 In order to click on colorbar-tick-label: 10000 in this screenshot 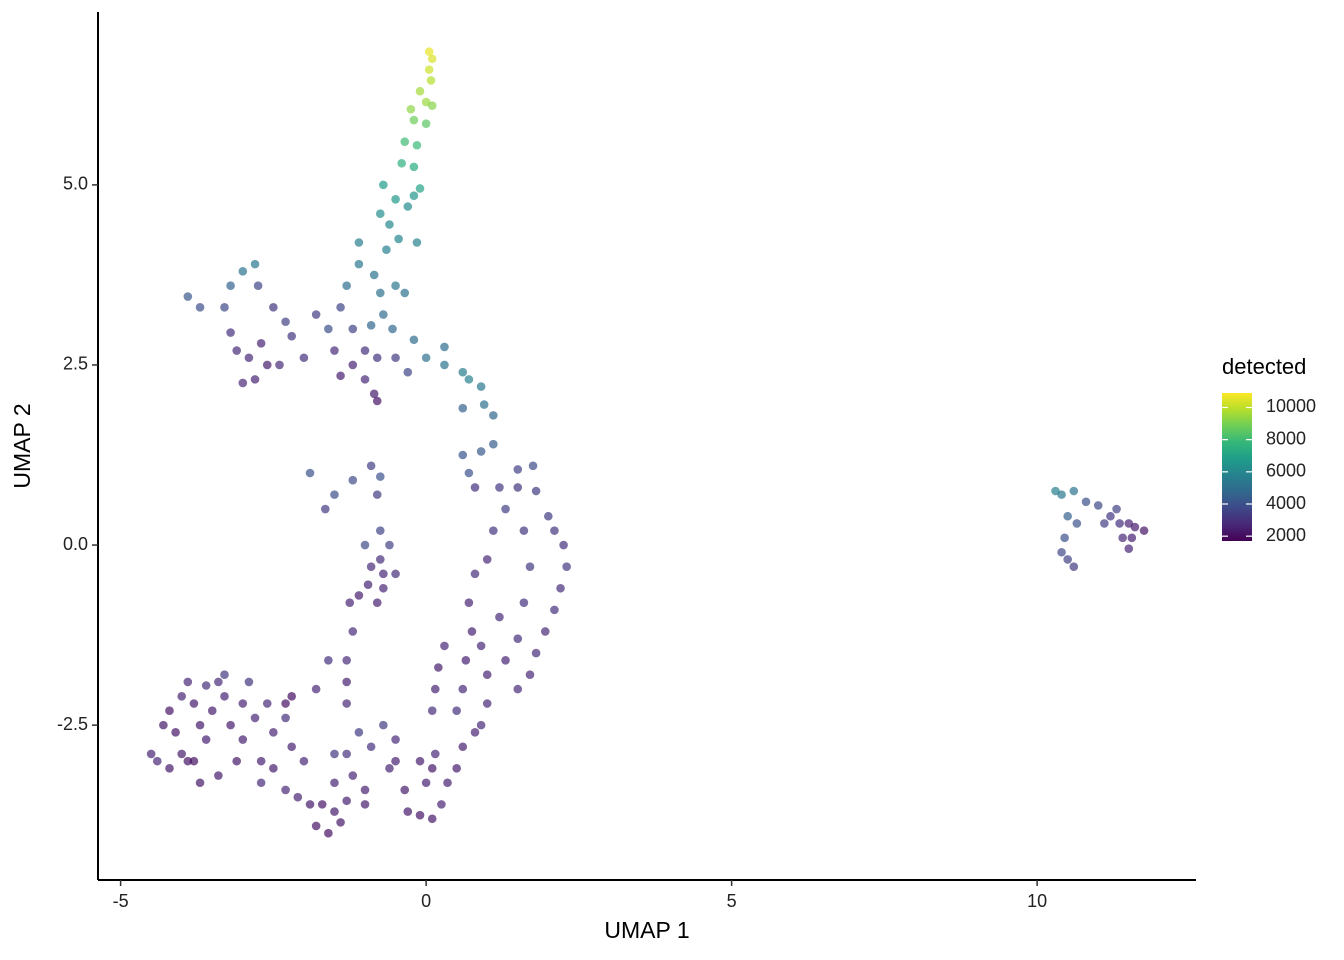, I will do `click(1291, 406)`.